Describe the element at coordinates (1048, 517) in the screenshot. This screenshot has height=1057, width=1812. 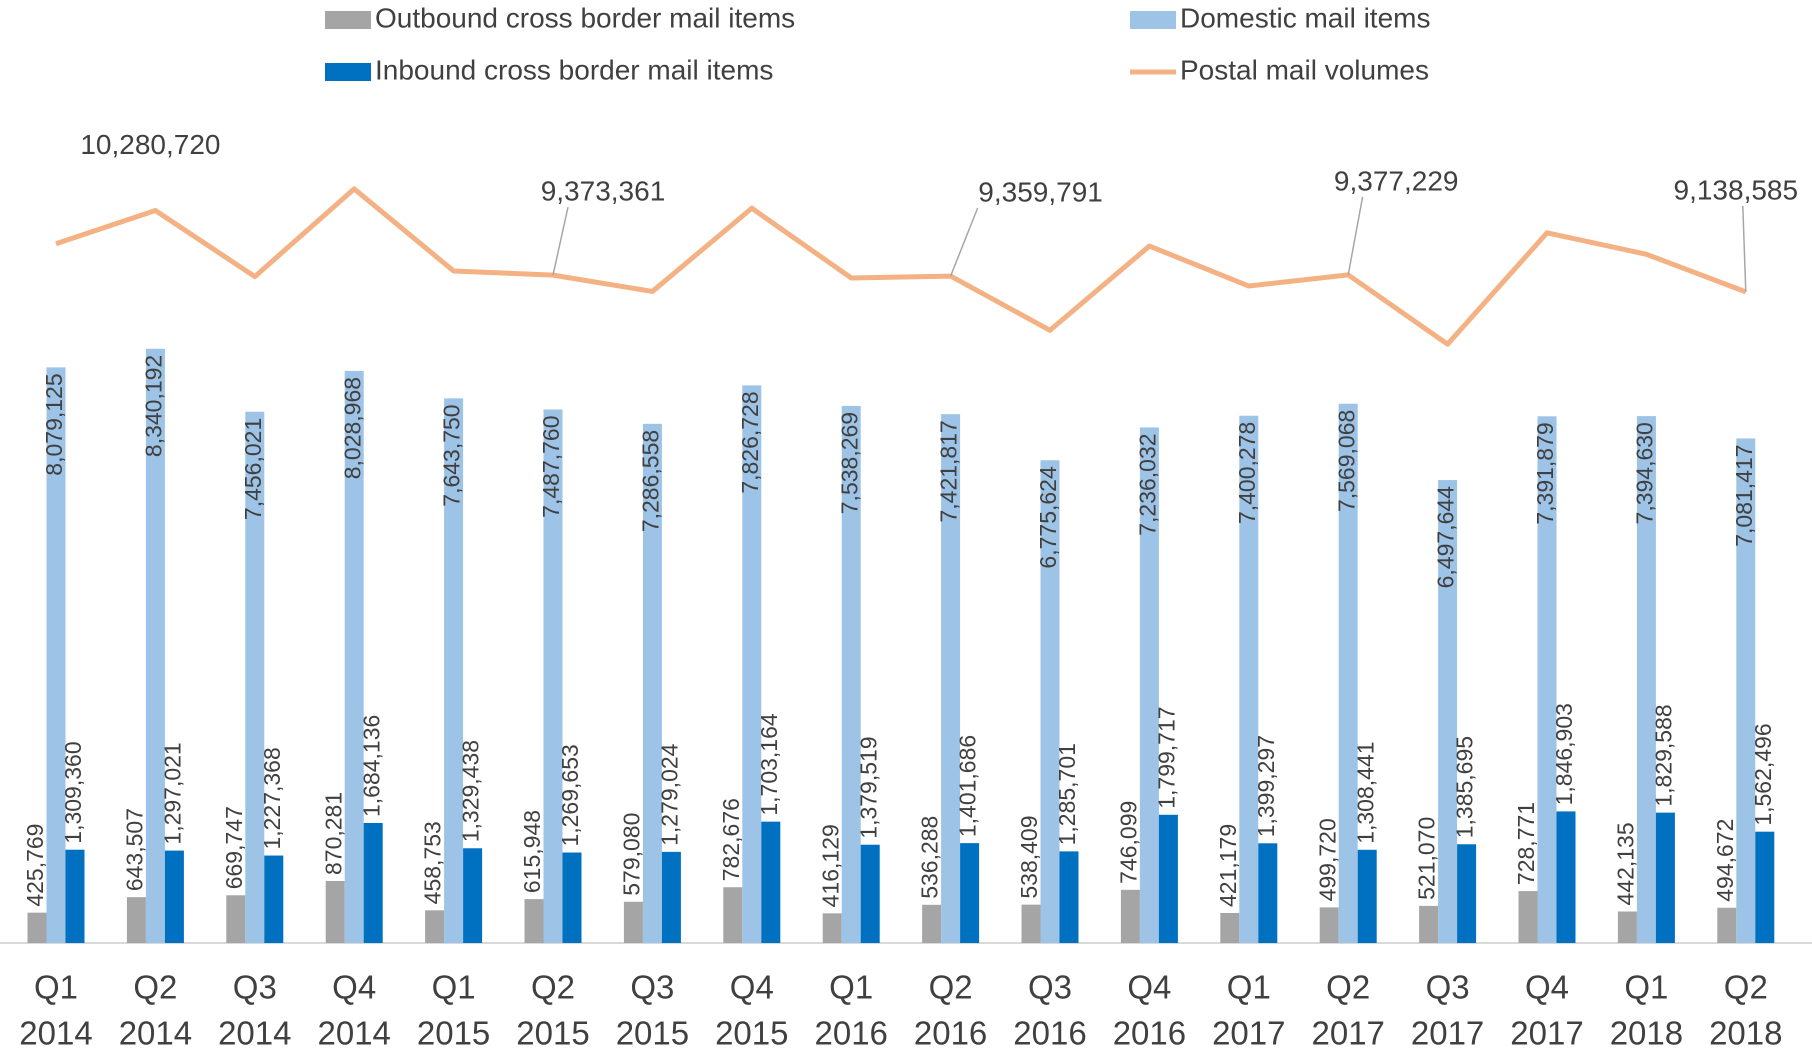
I see `data-label: 6,775,624` at that location.